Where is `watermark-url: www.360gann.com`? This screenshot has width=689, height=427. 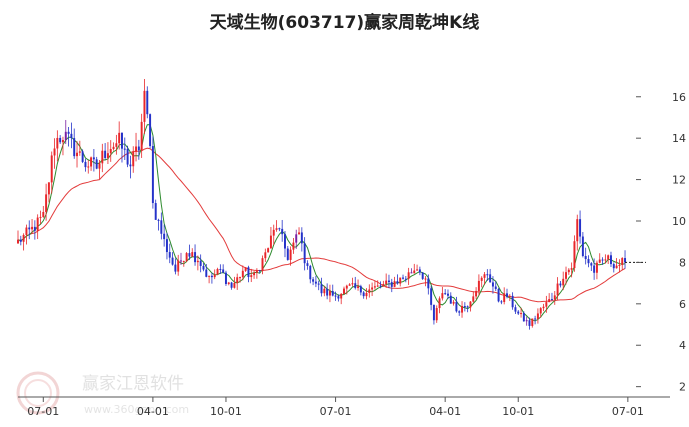
watermark-url: www.360gann.com is located at coordinates (136, 409).